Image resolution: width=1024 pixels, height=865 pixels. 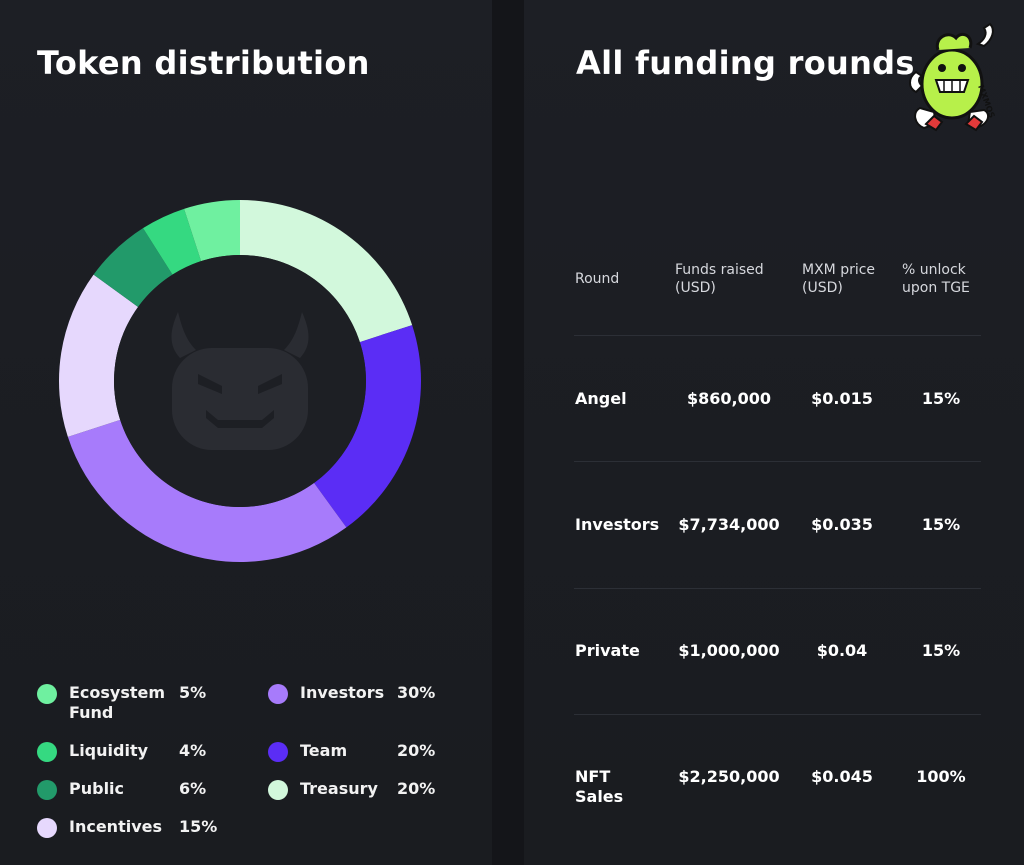 I want to click on legend-item-investors: Investors 30%, so click(x=357, y=701).